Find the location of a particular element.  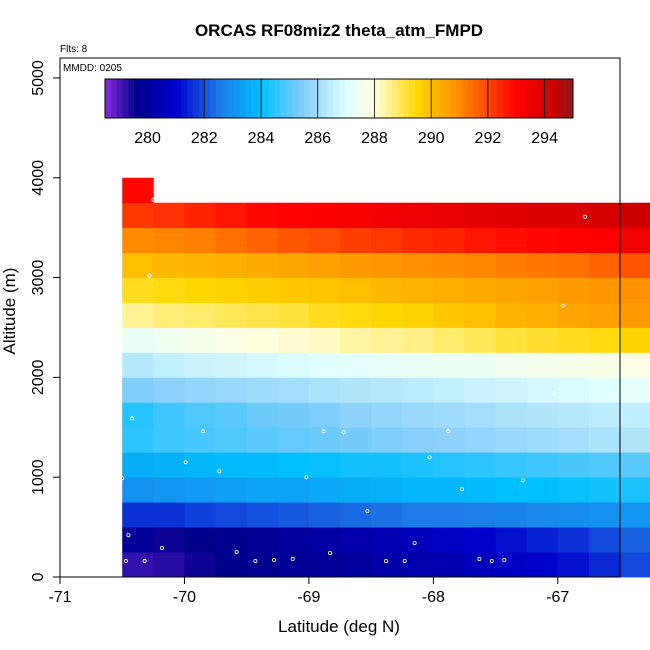

colorbar-tick-label: 282 is located at coordinates (204, 138).